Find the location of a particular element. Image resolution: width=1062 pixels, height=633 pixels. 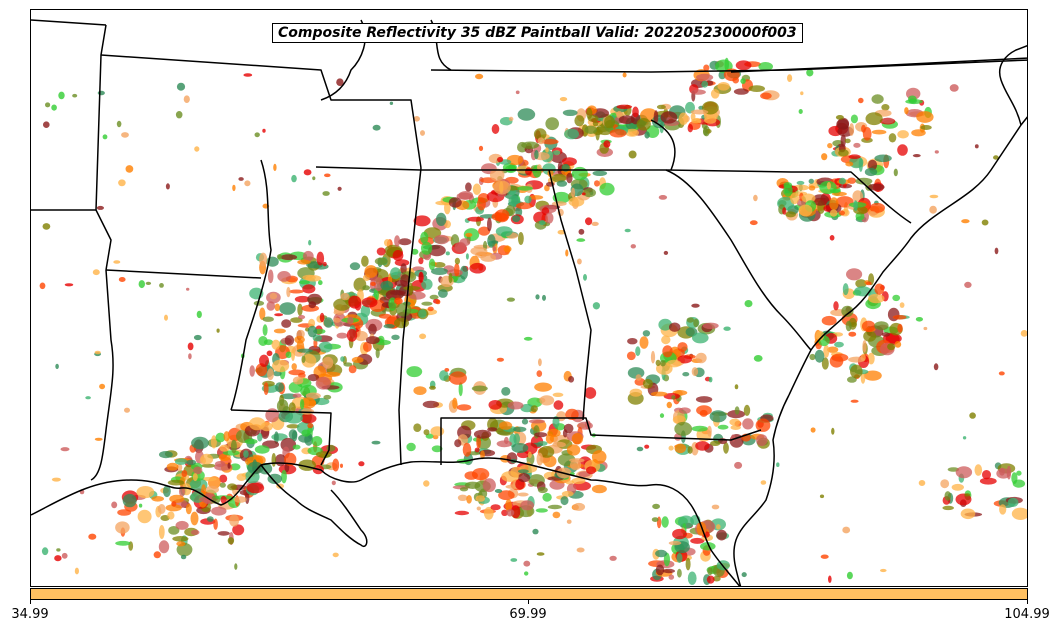

border-mo-ar is located at coordinates (261, 111).